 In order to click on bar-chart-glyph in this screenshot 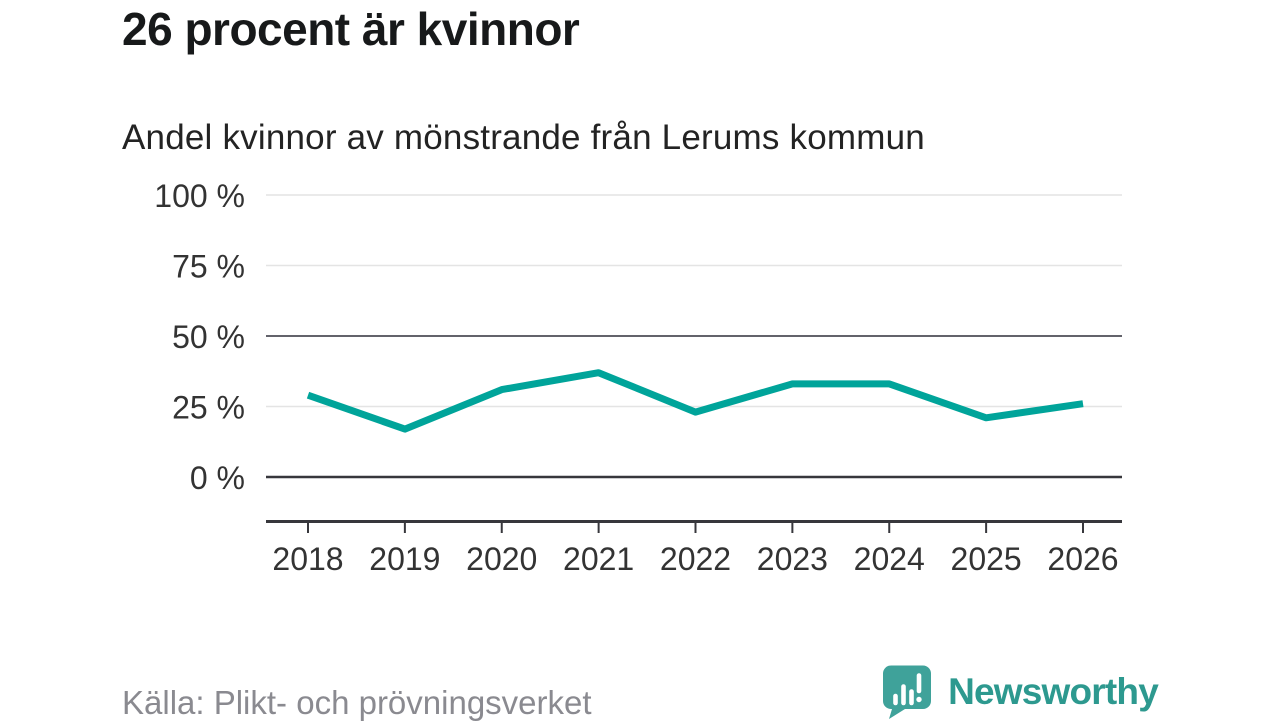, I will do `click(907, 688)`.